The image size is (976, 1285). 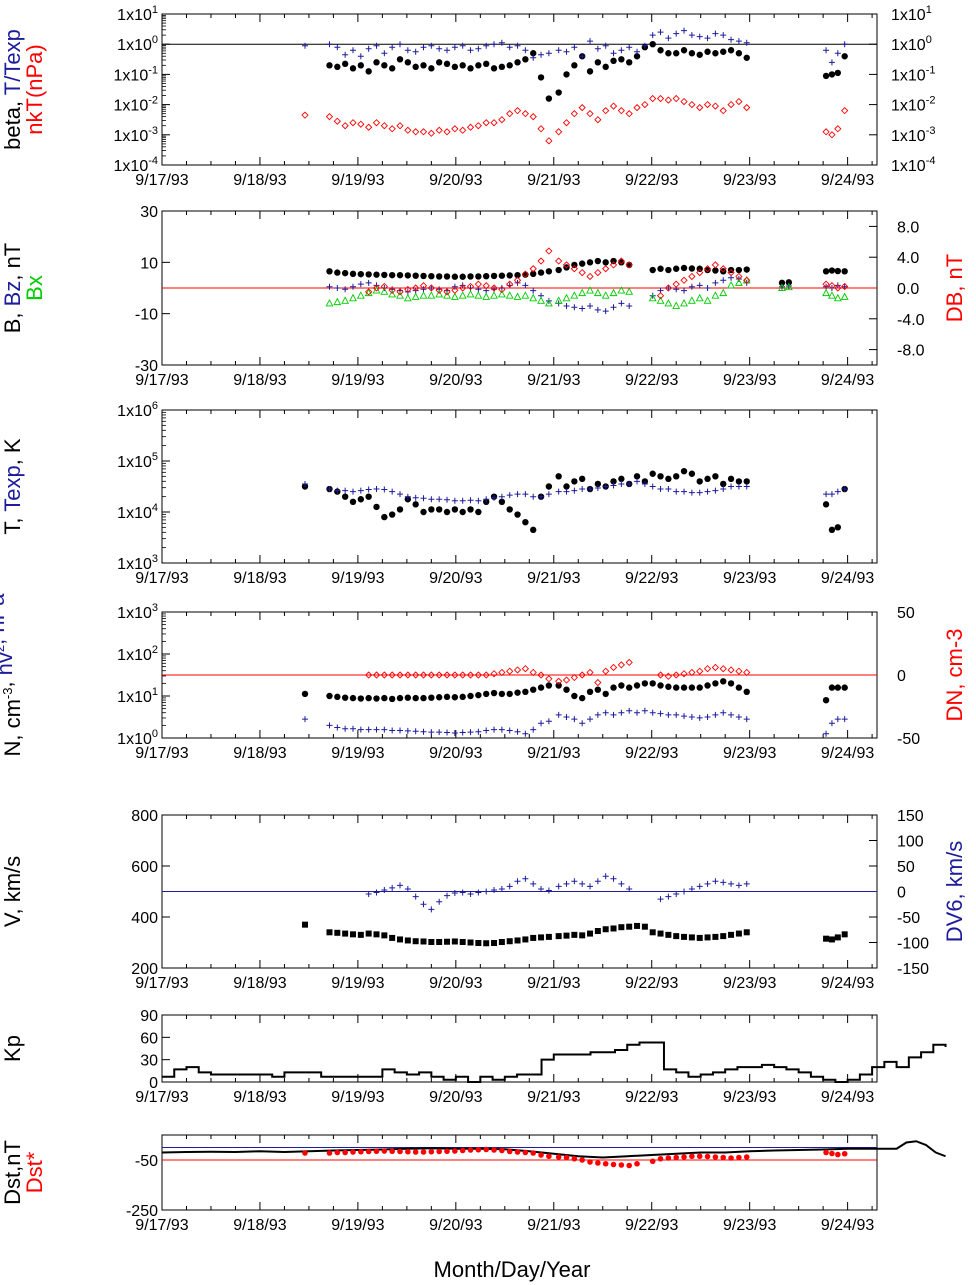 I want to click on x-tick-label: 9/24/93, so click(x=847, y=180).